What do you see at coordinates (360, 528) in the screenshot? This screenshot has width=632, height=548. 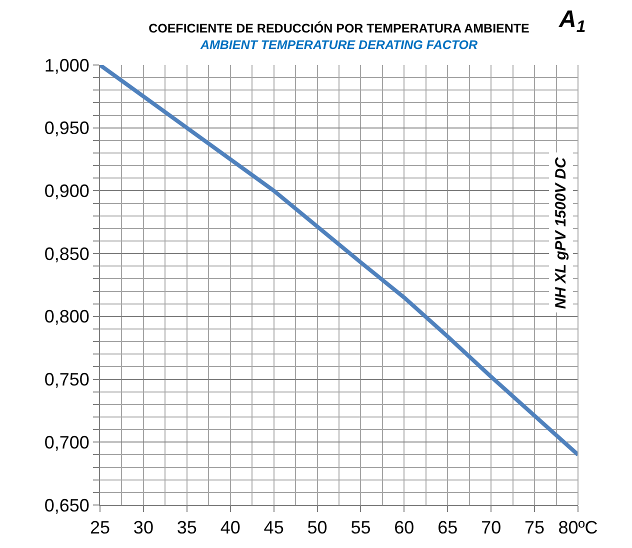 I see `x-tick-label: 55` at bounding box center [360, 528].